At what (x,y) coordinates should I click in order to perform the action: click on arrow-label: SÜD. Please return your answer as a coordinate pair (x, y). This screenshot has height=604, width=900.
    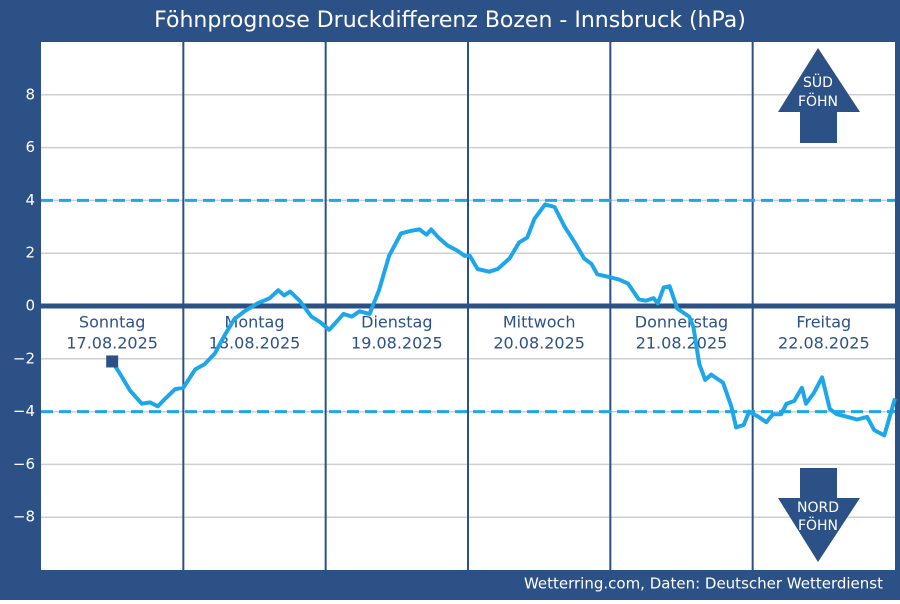
    Looking at the image, I should click on (818, 82).